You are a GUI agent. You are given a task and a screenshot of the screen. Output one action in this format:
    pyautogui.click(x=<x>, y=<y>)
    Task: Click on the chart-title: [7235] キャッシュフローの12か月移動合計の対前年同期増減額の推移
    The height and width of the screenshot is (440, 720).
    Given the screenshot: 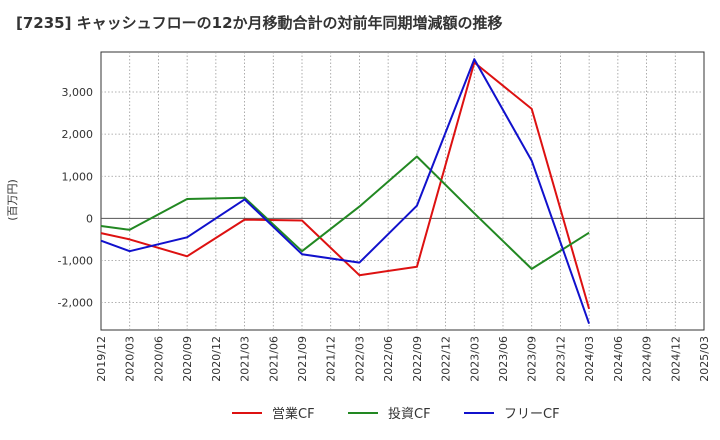 What is the action you would take?
    pyautogui.click(x=259, y=23)
    